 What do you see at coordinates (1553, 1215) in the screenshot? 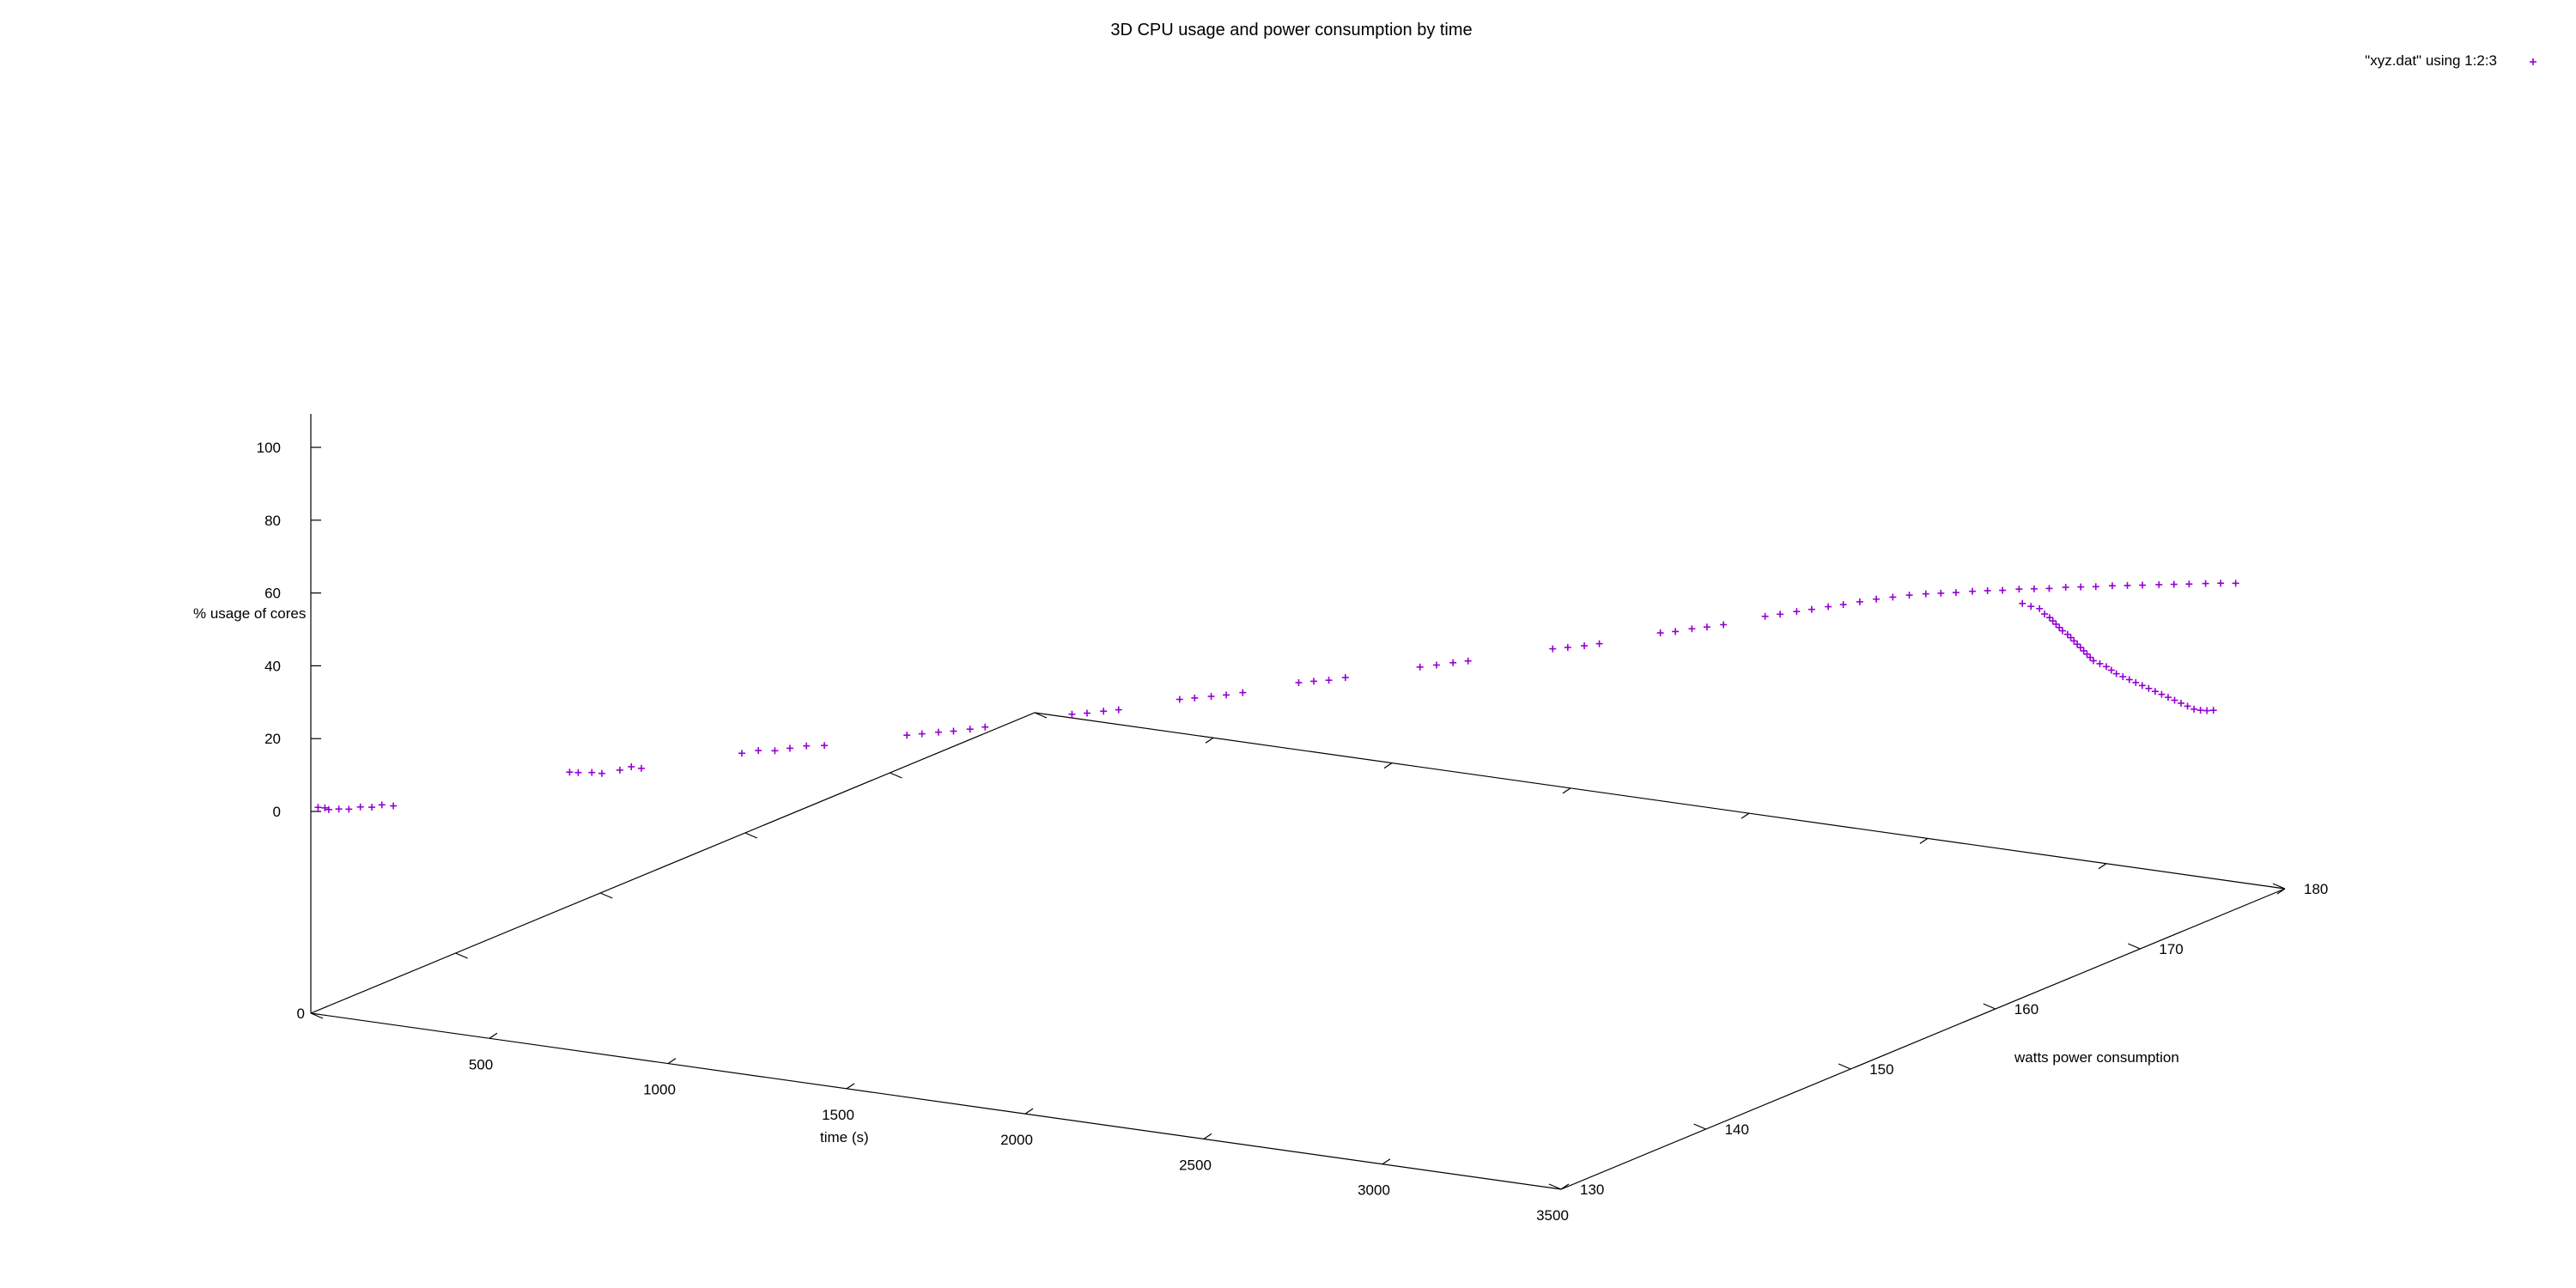
I see `x-tick-label: 3500` at bounding box center [1553, 1215].